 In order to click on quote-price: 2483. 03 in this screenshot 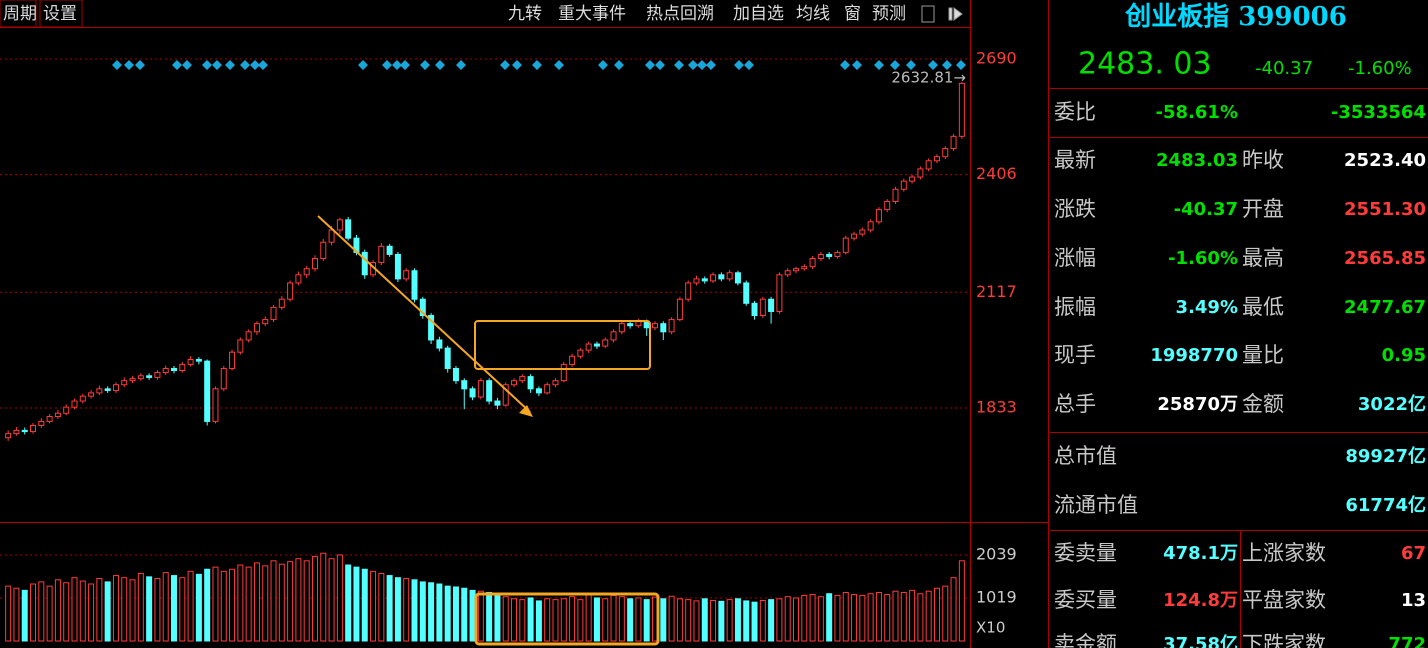, I will do `click(1145, 64)`.